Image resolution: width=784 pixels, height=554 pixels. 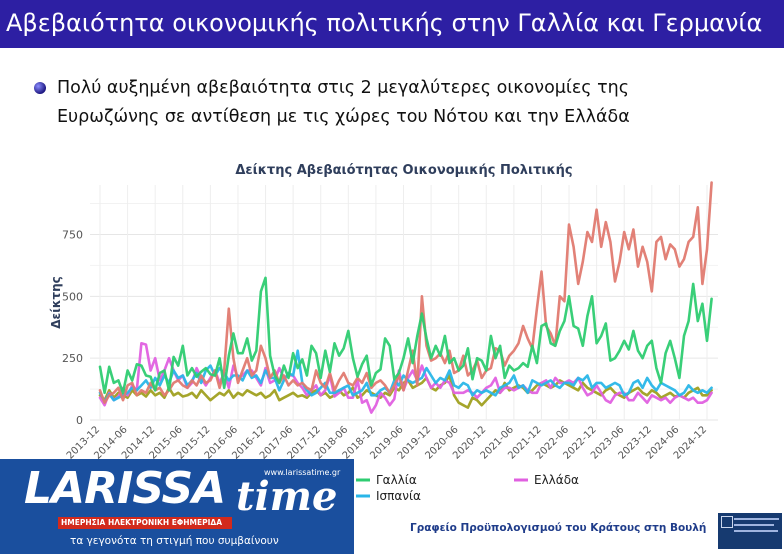 I want to click on legend-label: Ισπανία, so click(x=398, y=496).